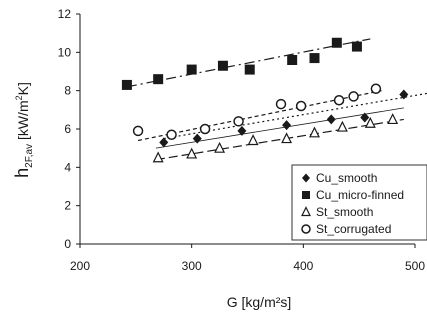 Image resolution: width=427 pixels, height=326 pixels. I want to click on legend-marker-cu-smooth, so click(306, 178).